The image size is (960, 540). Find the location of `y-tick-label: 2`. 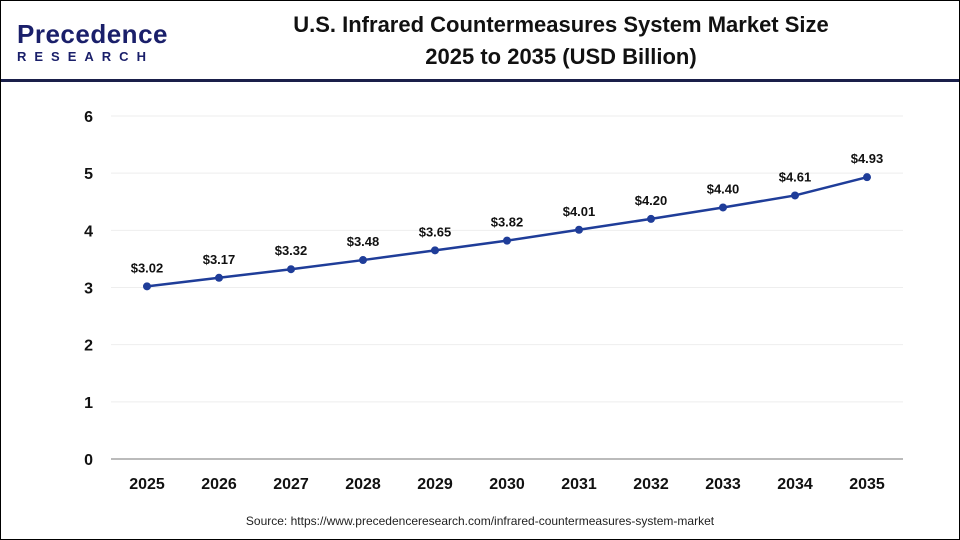

y-tick-label: 2 is located at coordinates (88, 346).